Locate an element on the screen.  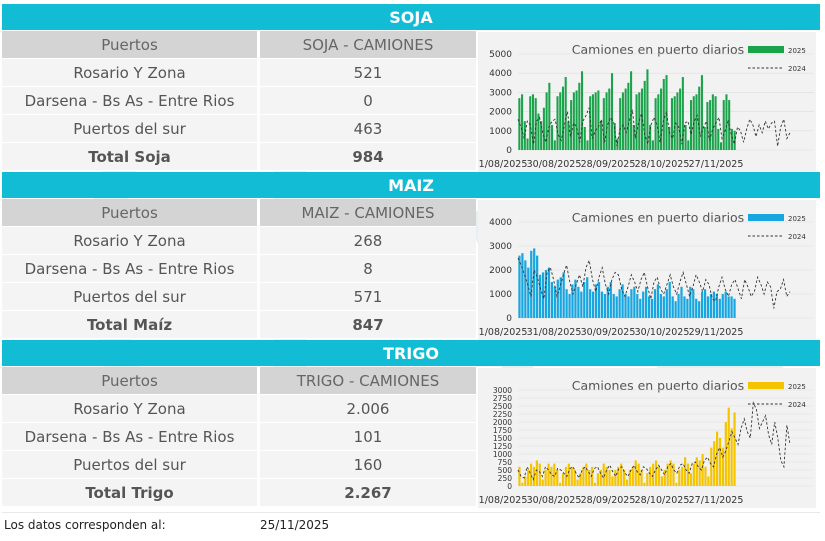
truck-count: 571 is located at coordinates (367, 296).